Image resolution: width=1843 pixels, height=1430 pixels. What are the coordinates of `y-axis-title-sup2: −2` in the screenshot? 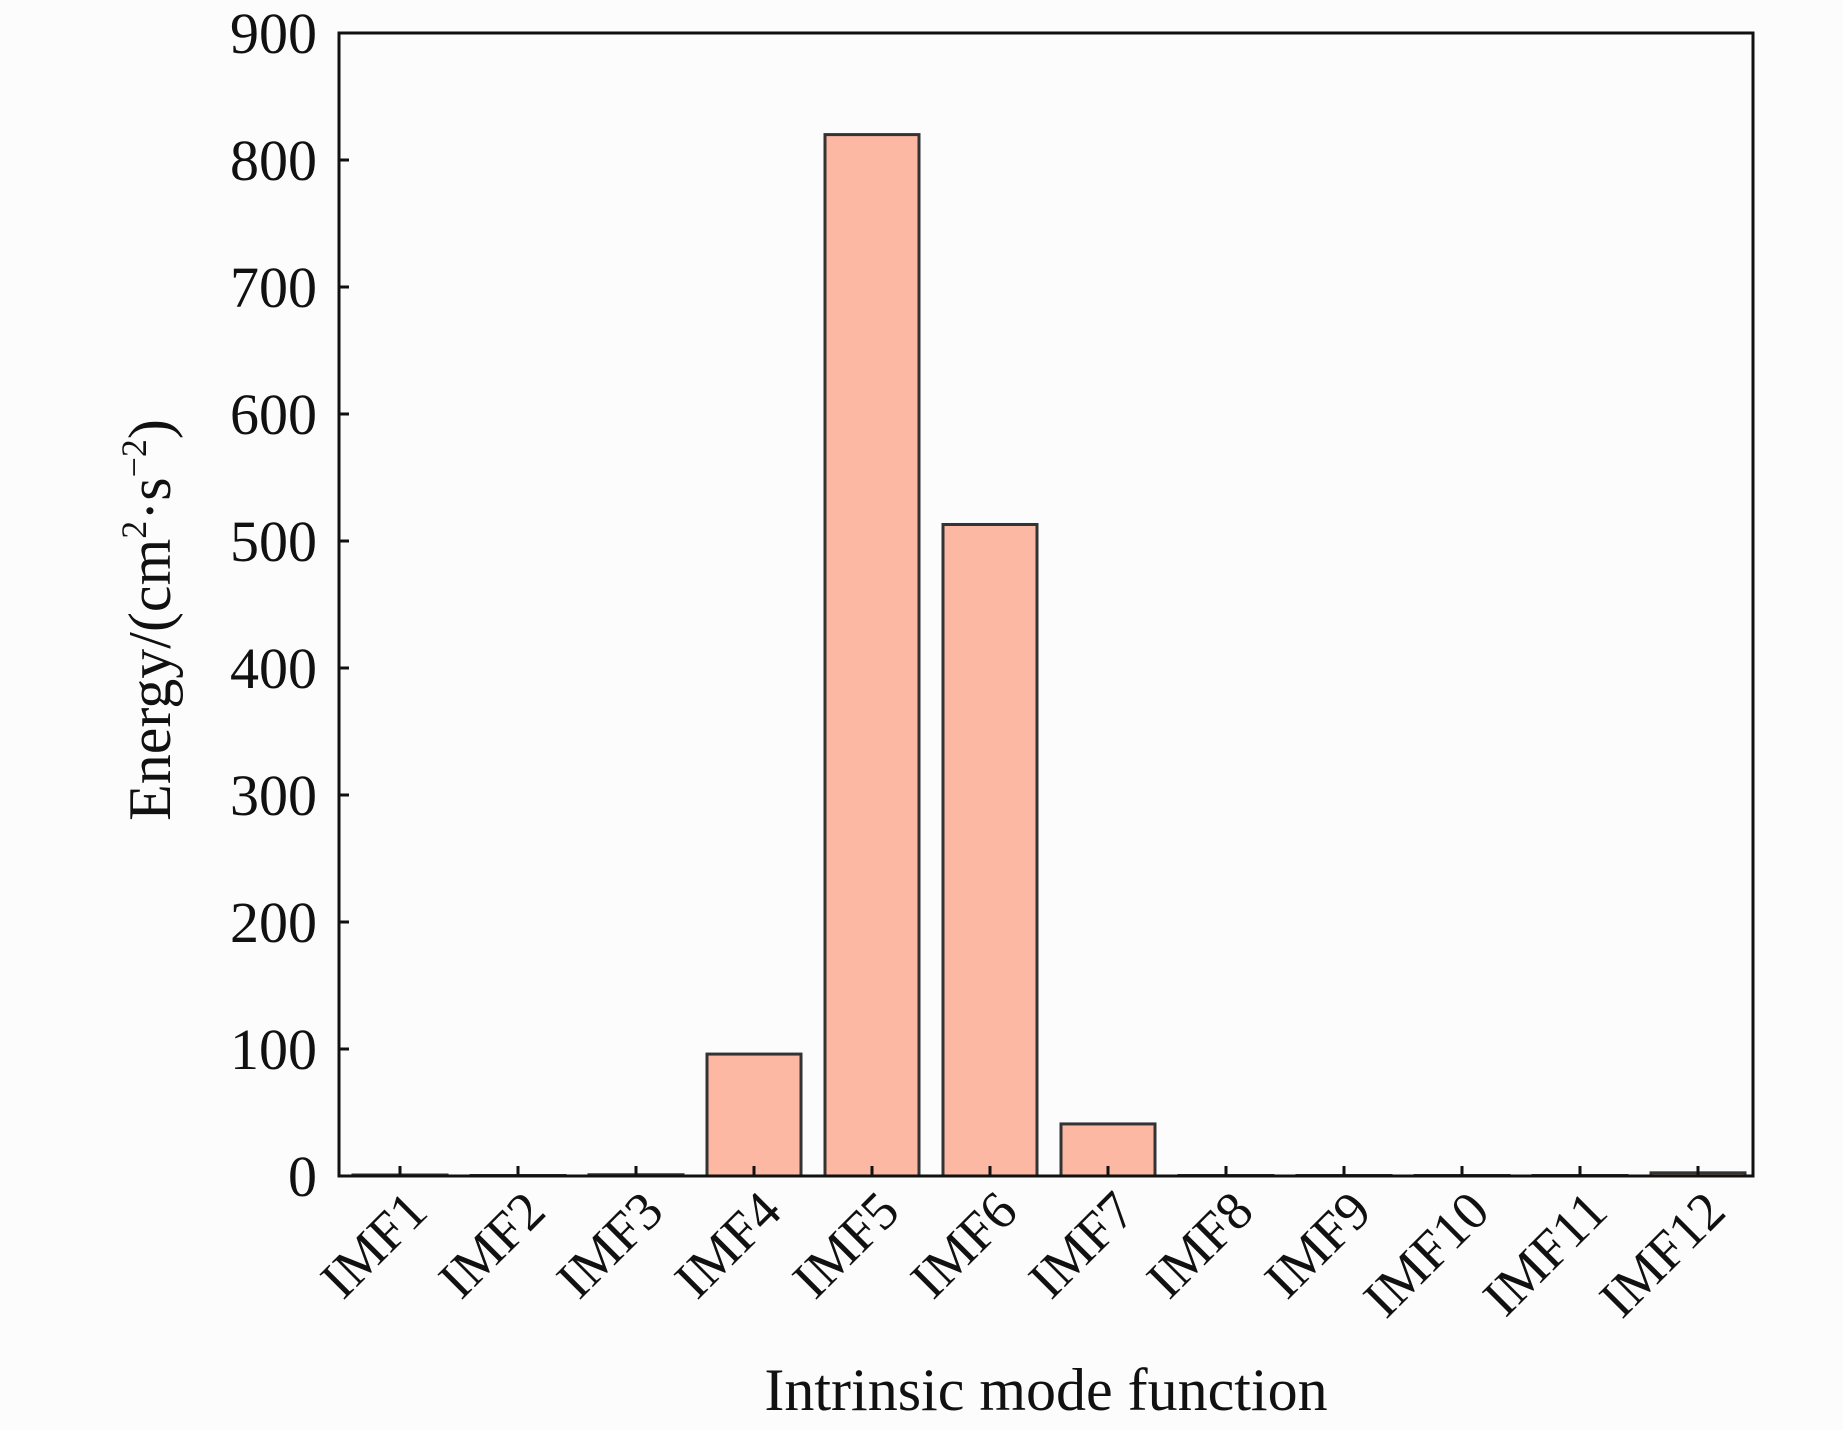 It's located at (134, 458).